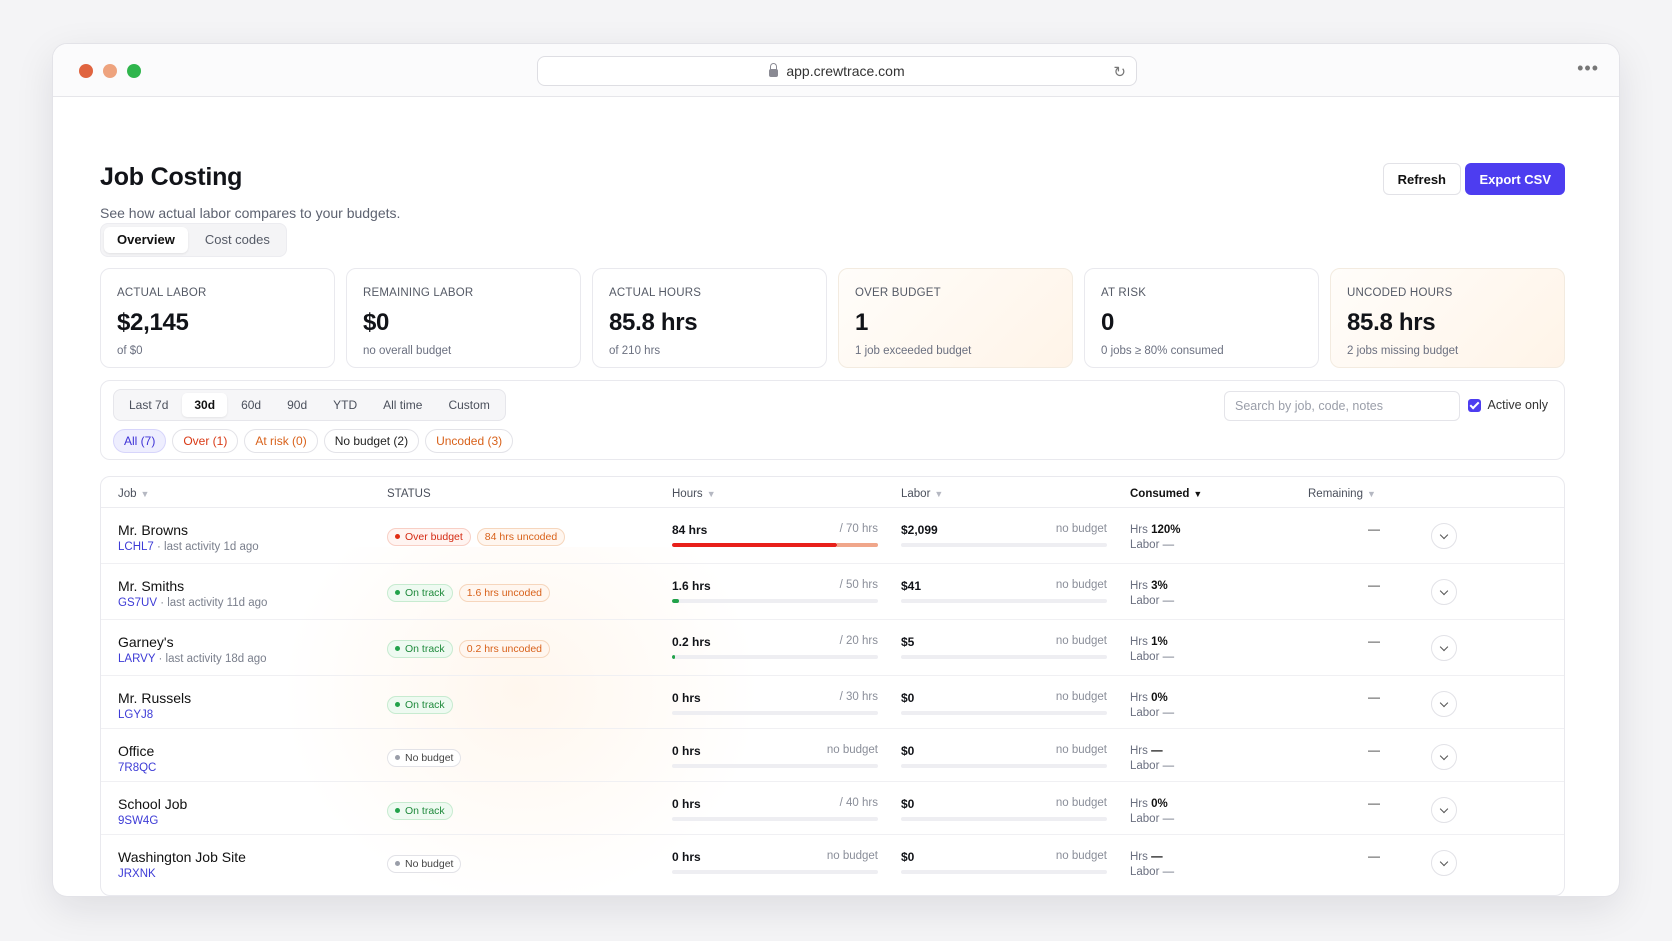 This screenshot has width=1672, height=941. I want to click on job-name: School Job, so click(153, 804).